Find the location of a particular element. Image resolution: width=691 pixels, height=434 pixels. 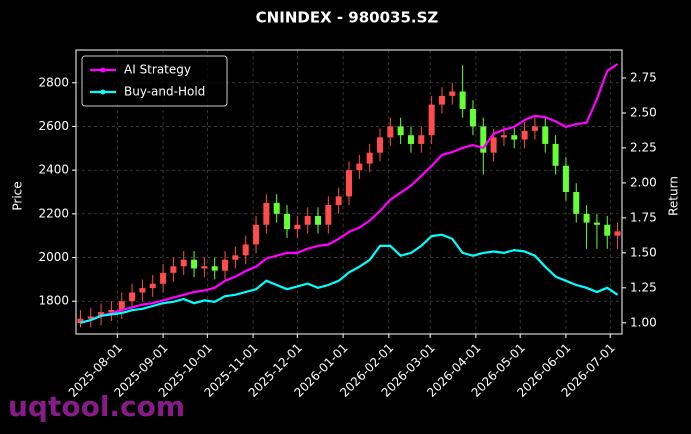

y2-tick-label: 2.25 is located at coordinates (643, 147).